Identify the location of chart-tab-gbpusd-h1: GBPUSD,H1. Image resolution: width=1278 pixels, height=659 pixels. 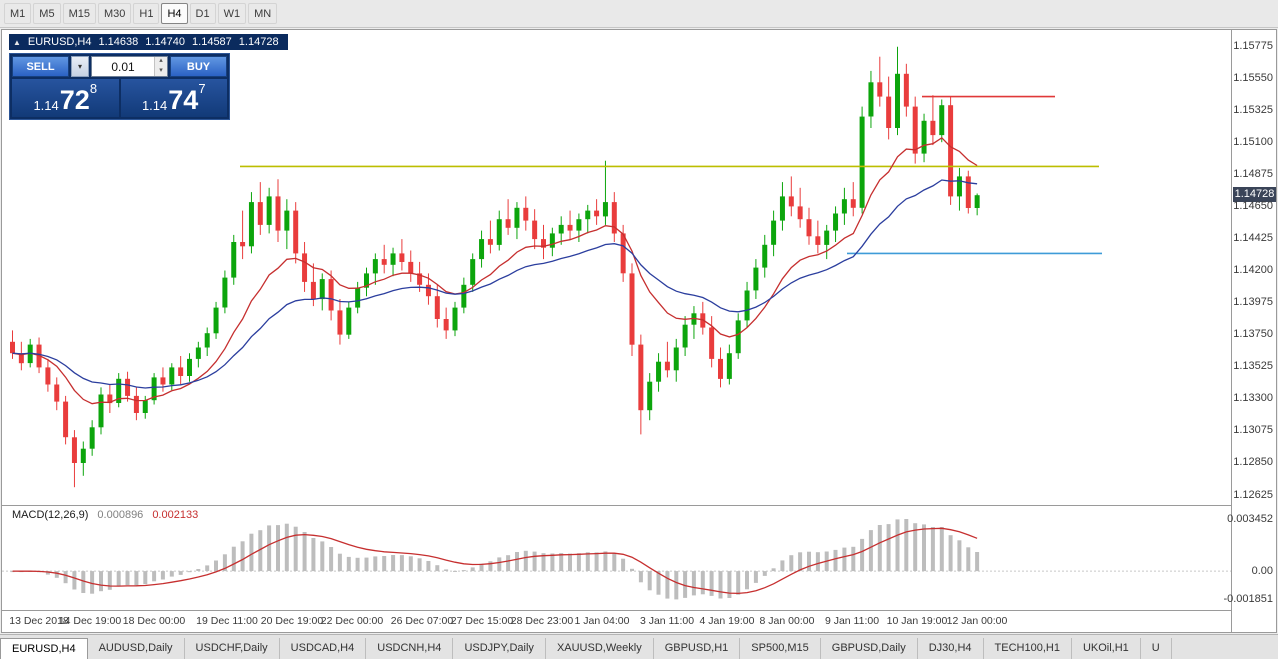
(697, 648).